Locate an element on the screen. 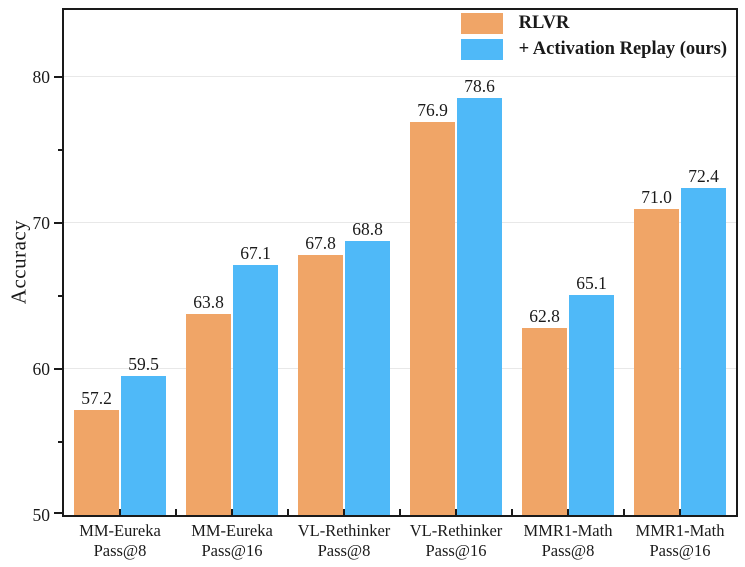  bar-value-label: 67.1 is located at coordinates (255, 253).